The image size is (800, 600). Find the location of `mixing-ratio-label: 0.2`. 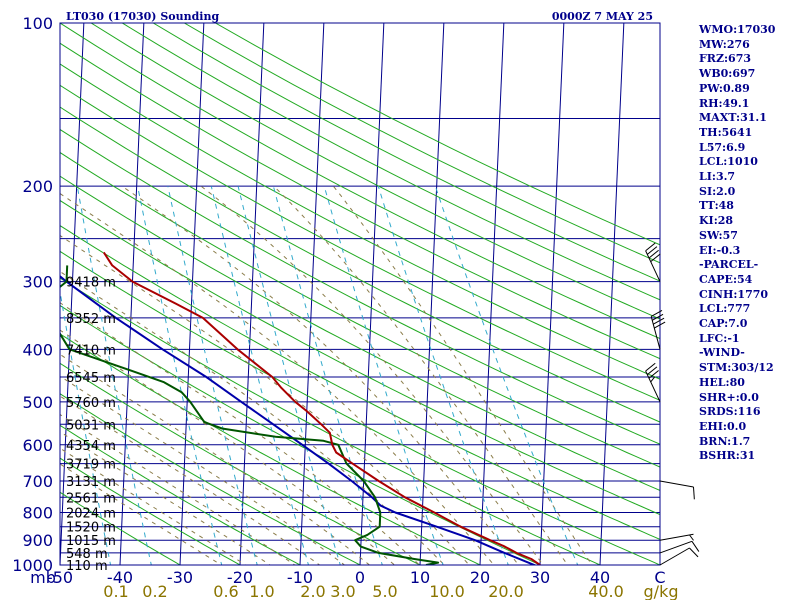

mixing-ratio-label: 0.2 is located at coordinates (154, 591).